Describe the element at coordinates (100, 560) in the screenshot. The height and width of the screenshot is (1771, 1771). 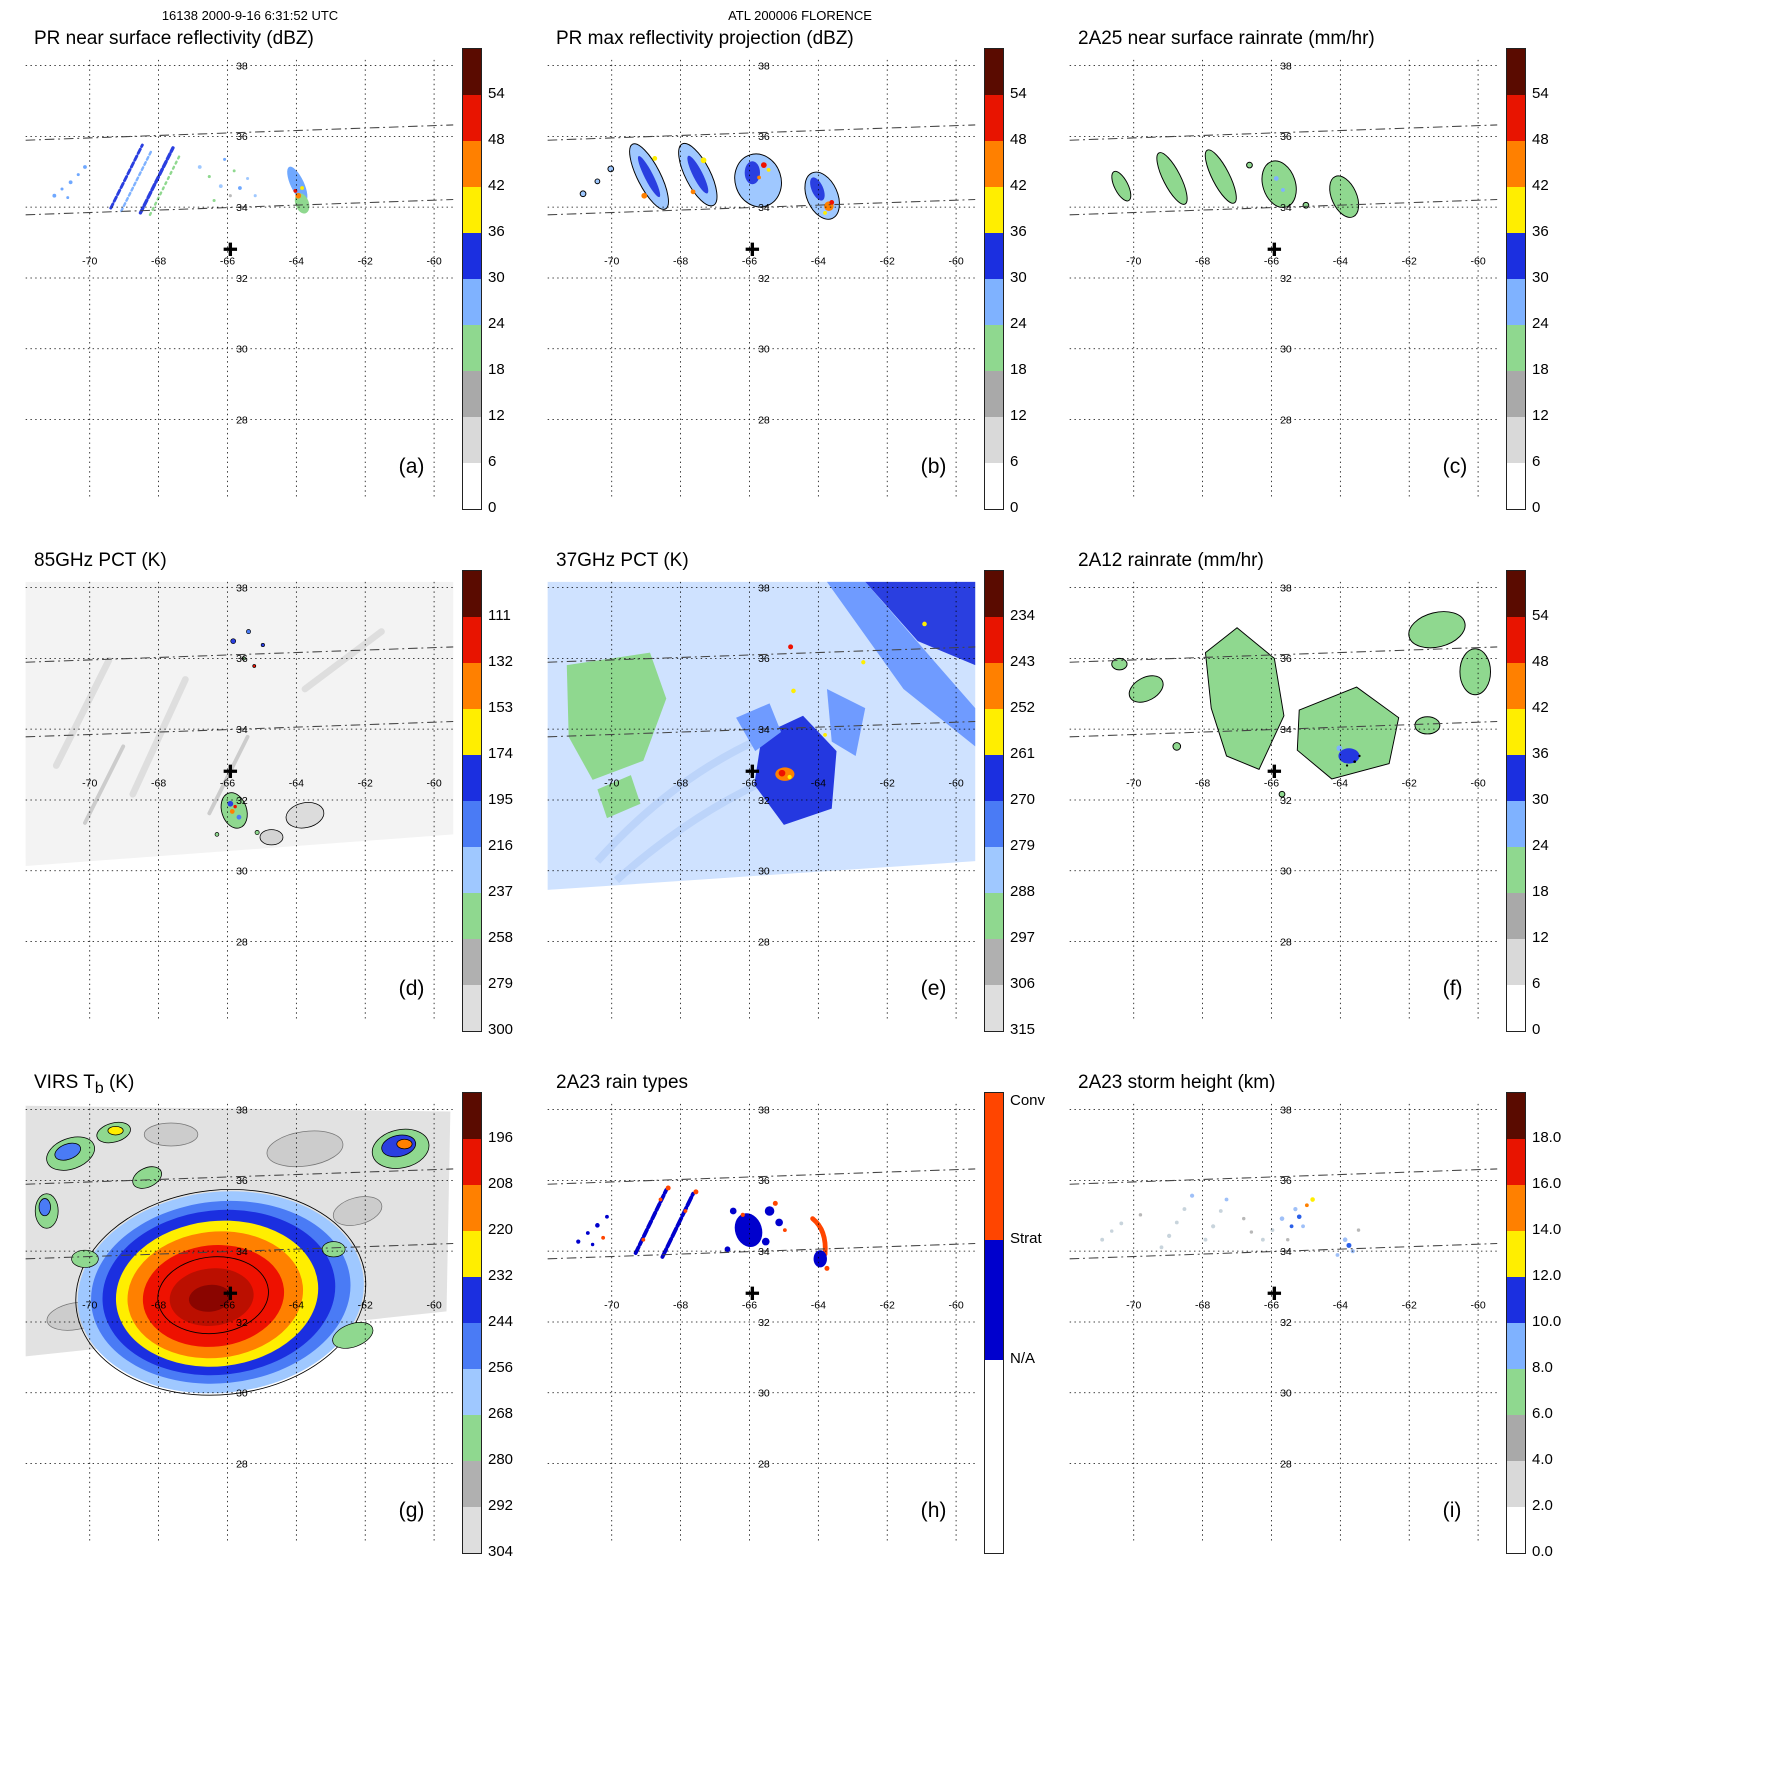
I see `panel-title: 85GHz PCT (K)` at that location.